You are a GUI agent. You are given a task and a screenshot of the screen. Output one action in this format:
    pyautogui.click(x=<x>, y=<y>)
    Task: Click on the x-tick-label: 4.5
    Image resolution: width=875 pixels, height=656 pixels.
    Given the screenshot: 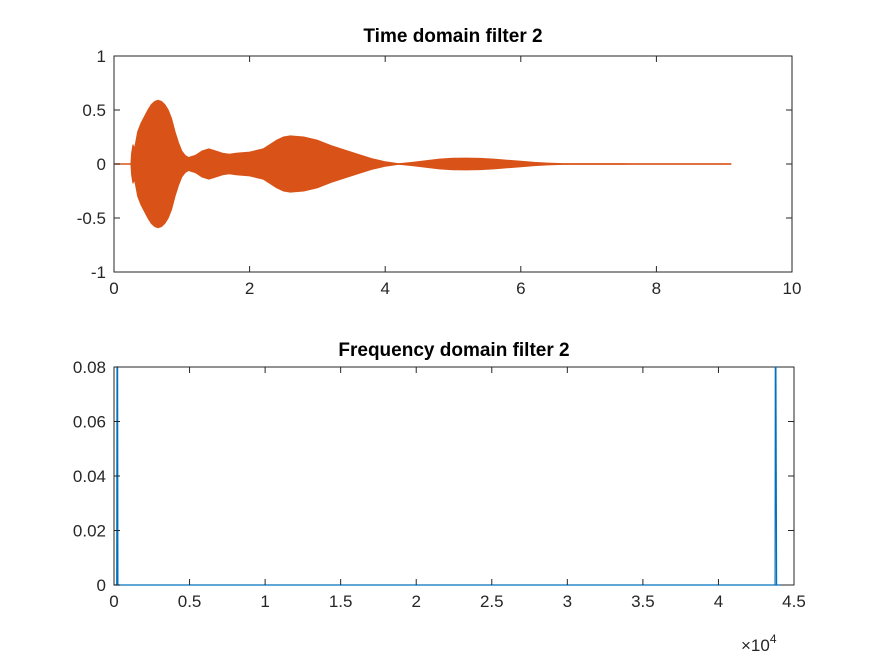 What is the action you would take?
    pyautogui.click(x=794, y=601)
    